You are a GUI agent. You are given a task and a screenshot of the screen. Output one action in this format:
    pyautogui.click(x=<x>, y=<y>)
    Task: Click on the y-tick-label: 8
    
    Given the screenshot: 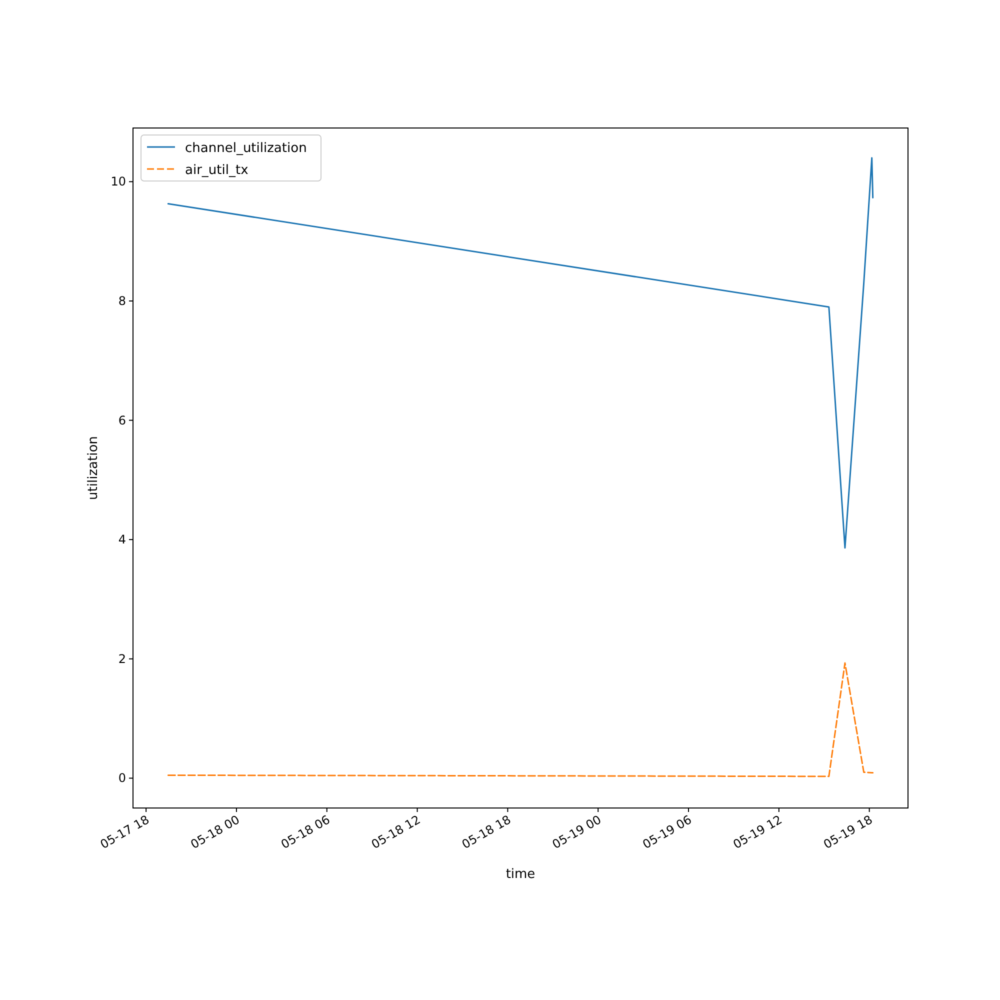 What is the action you would take?
    pyautogui.click(x=122, y=301)
    